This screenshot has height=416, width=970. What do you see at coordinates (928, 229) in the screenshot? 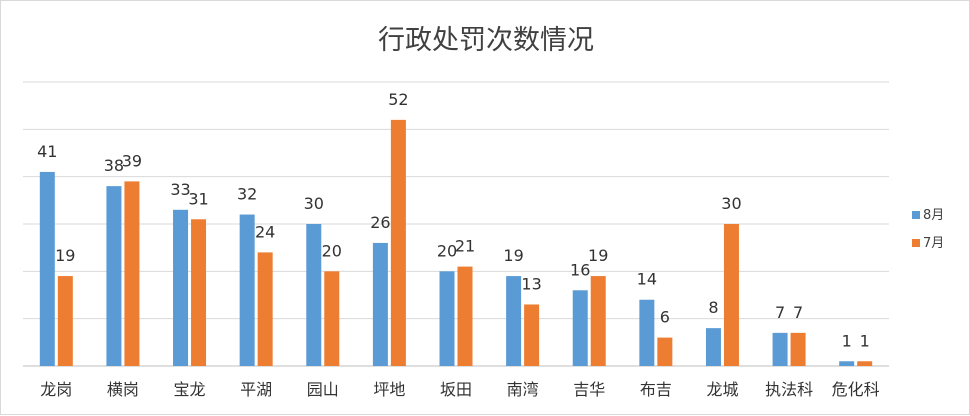
I see `legend: 8月 7月` at bounding box center [928, 229].